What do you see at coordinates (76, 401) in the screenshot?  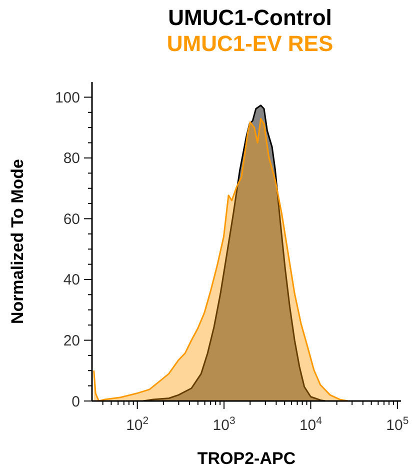 I see `y-tick-label: 0` at bounding box center [76, 401].